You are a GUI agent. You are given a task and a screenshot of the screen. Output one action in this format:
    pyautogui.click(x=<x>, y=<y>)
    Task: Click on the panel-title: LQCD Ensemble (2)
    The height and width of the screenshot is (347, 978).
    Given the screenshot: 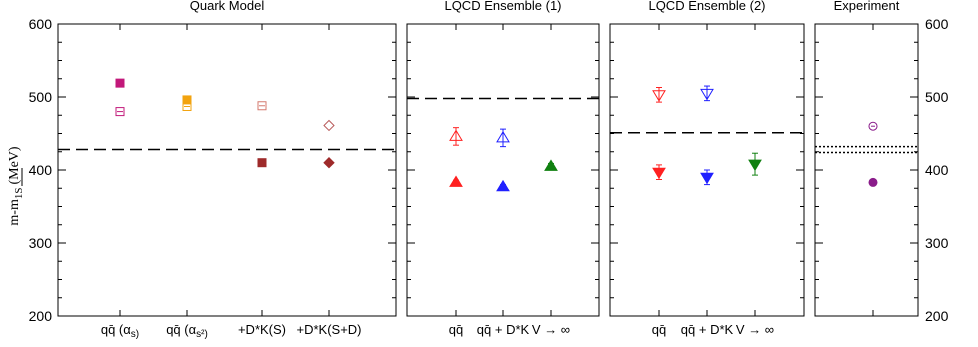 What is the action you would take?
    pyautogui.click(x=706, y=6)
    